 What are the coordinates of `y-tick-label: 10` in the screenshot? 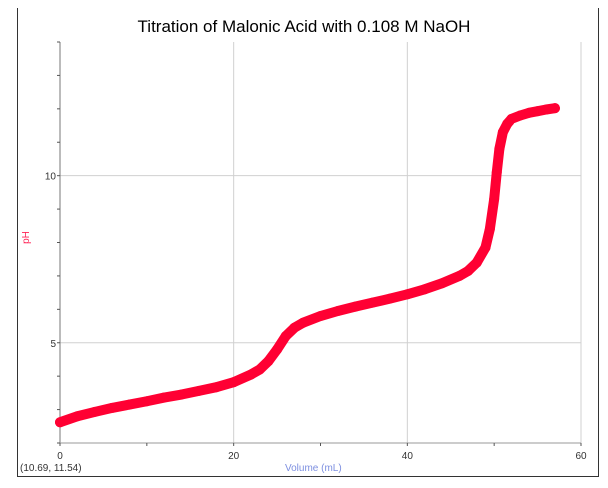 It's located at (51, 177).